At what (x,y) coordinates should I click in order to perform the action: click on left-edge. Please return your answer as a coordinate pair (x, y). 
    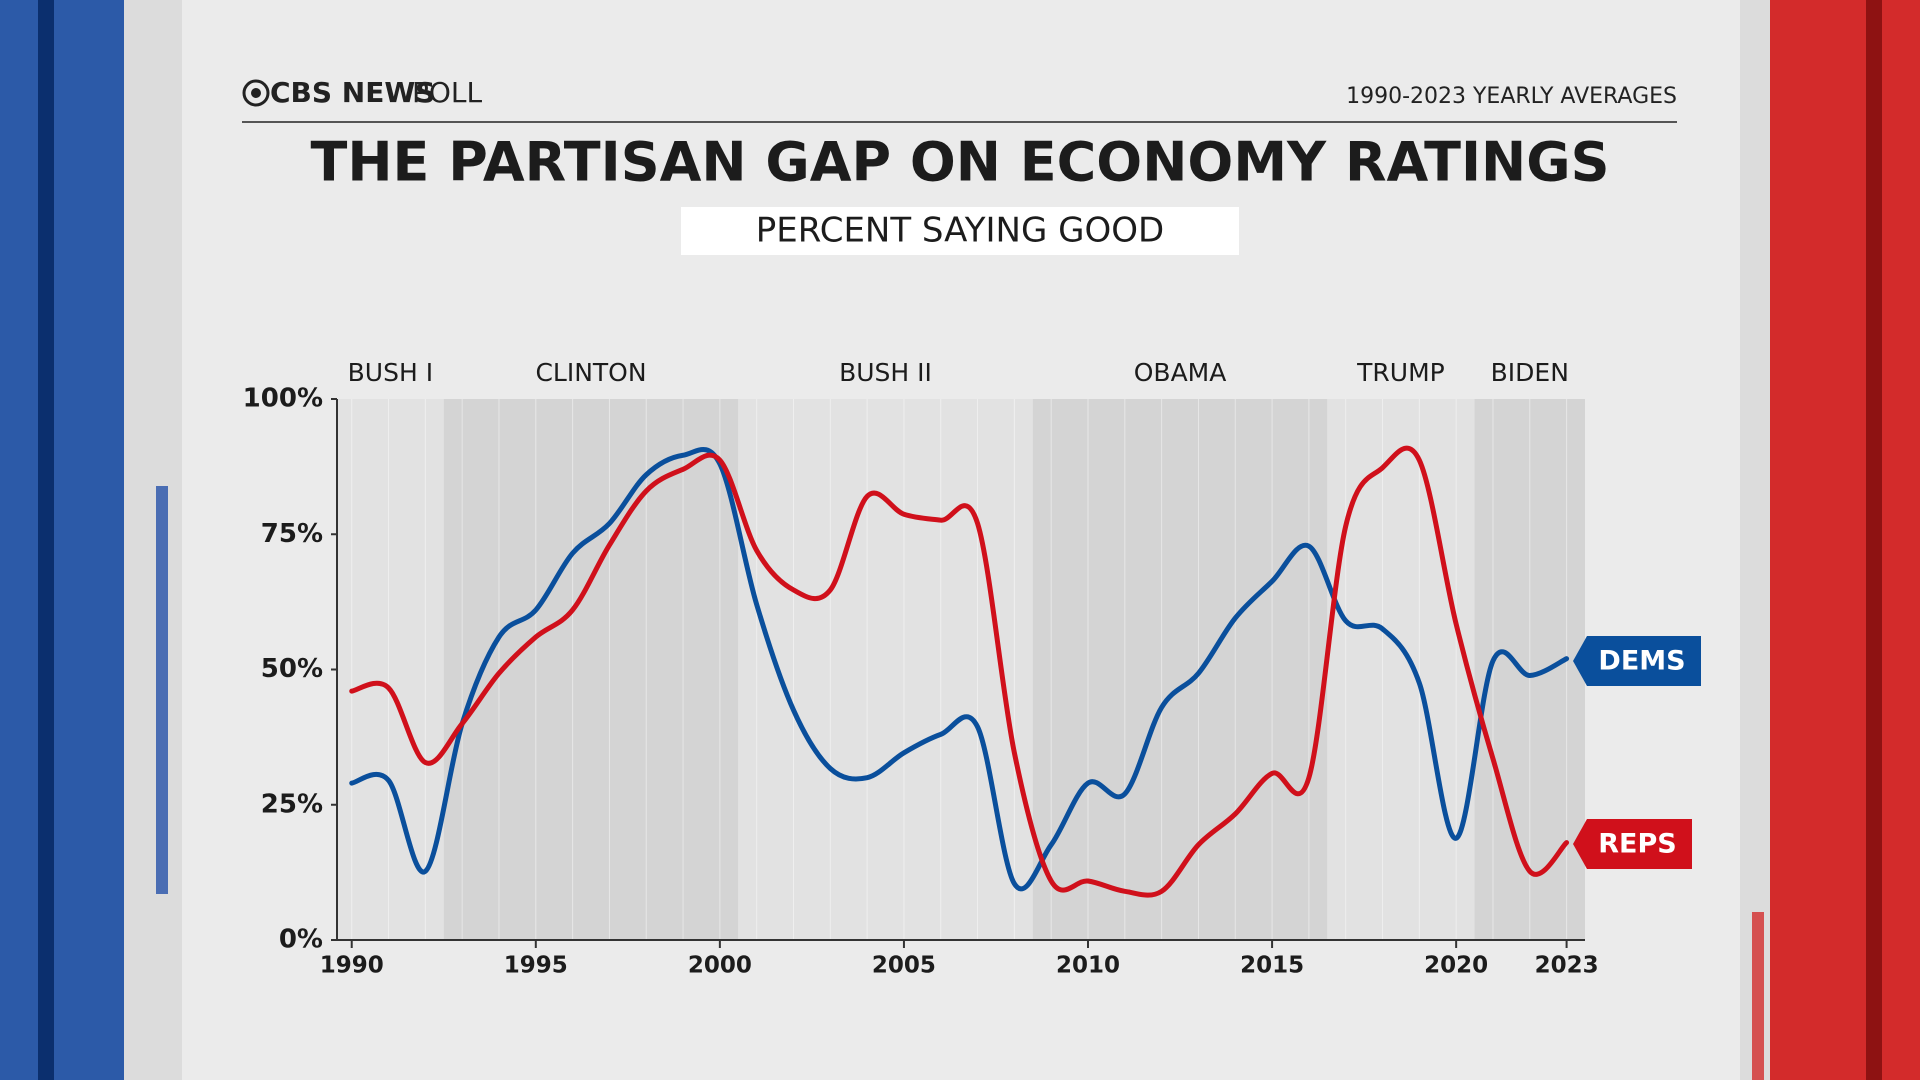
    Looking at the image, I should click on (153, 540).